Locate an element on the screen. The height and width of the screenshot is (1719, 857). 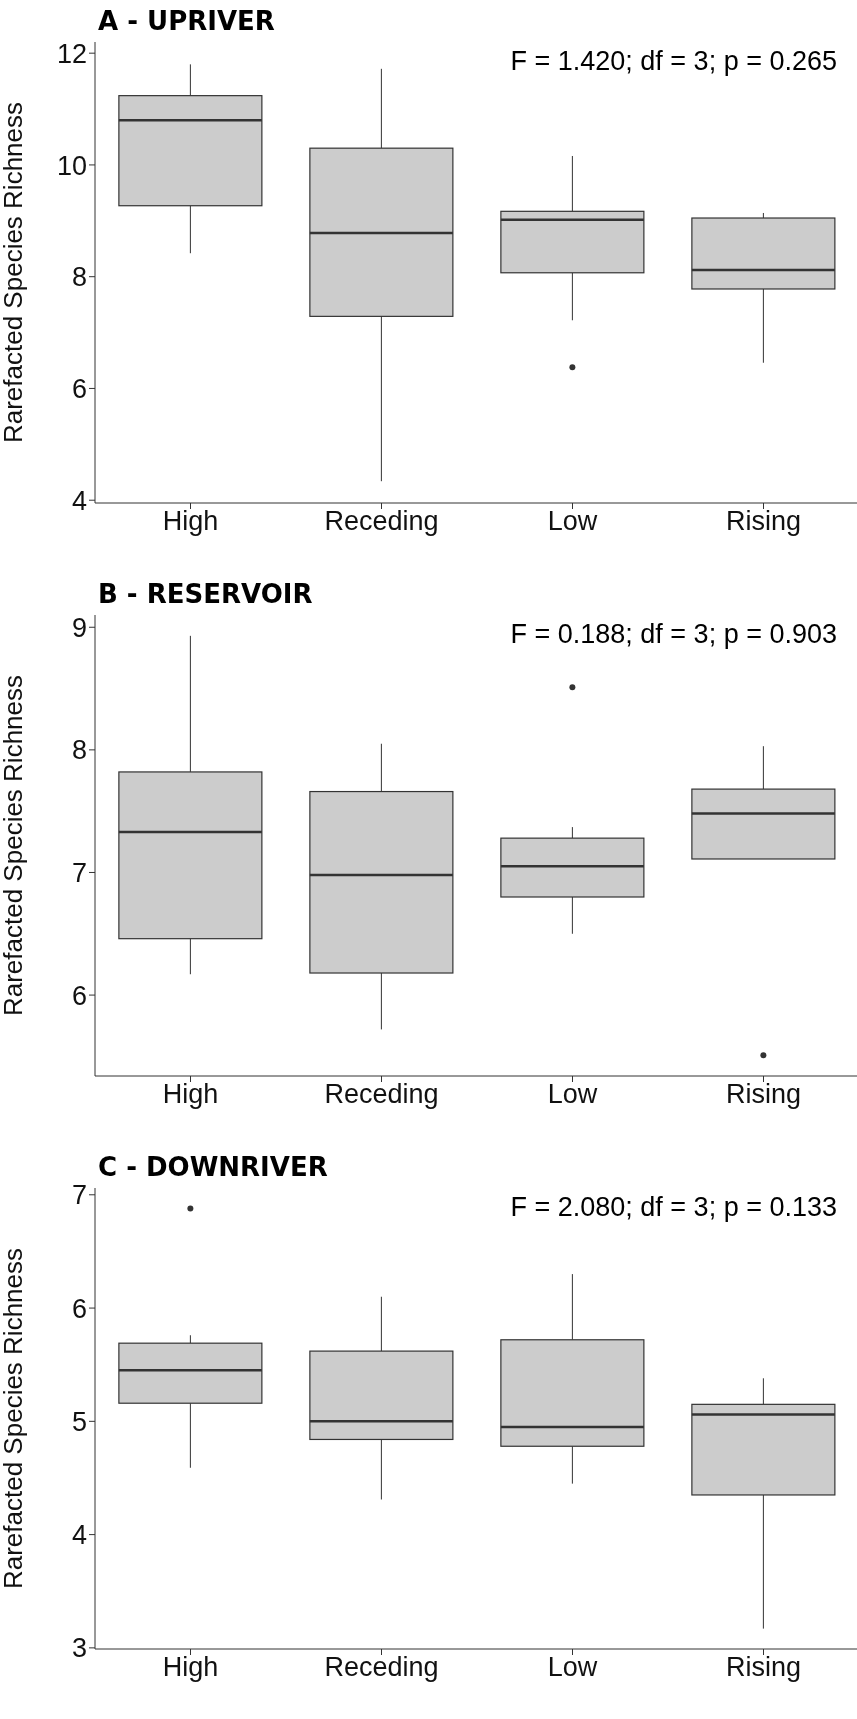
y-tick-label: 12 is located at coordinates (71, 53).